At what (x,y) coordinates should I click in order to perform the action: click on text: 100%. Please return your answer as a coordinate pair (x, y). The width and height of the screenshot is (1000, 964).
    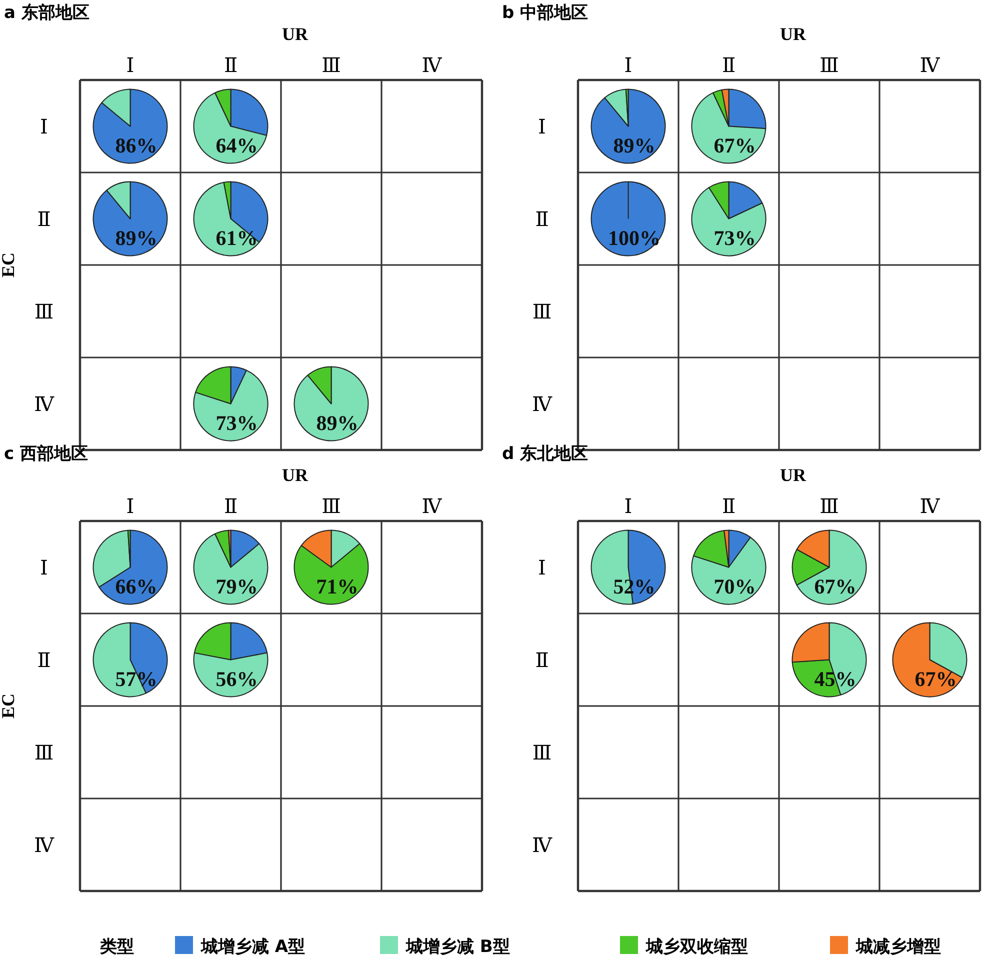
    Looking at the image, I should click on (634, 238).